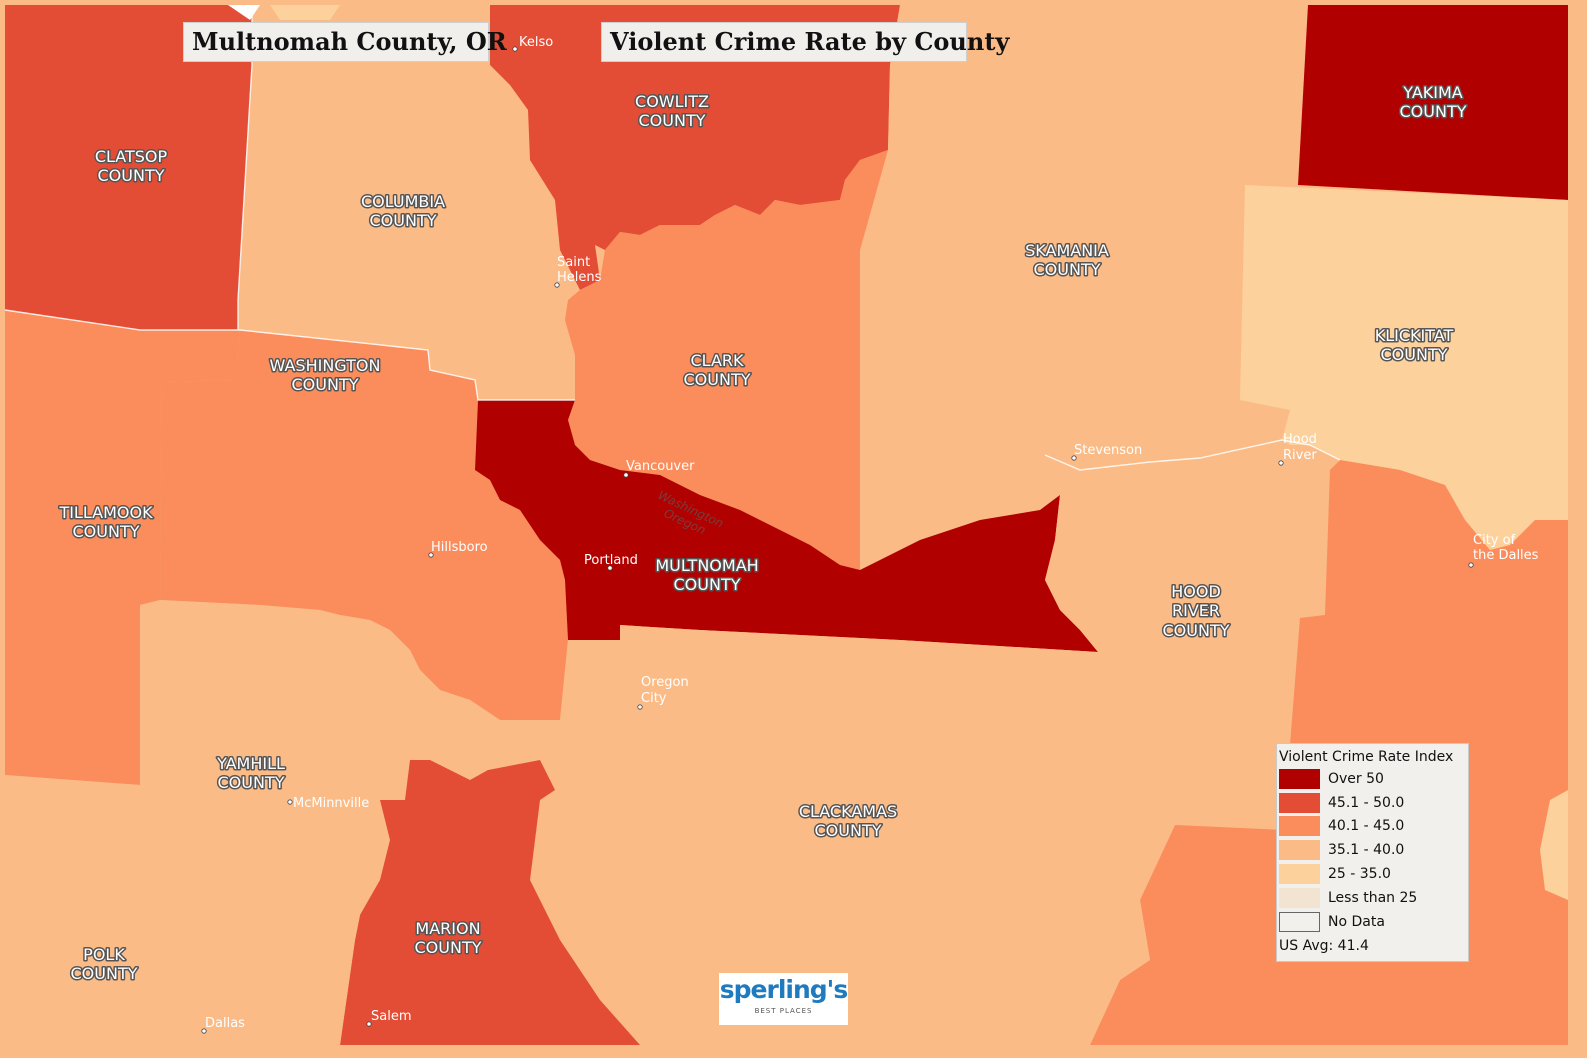 Image resolution: width=1587 pixels, height=1058 pixels. Describe the element at coordinates (1414, 354) in the screenshot. I see `label-klickitat-2: COUNTY` at that location.